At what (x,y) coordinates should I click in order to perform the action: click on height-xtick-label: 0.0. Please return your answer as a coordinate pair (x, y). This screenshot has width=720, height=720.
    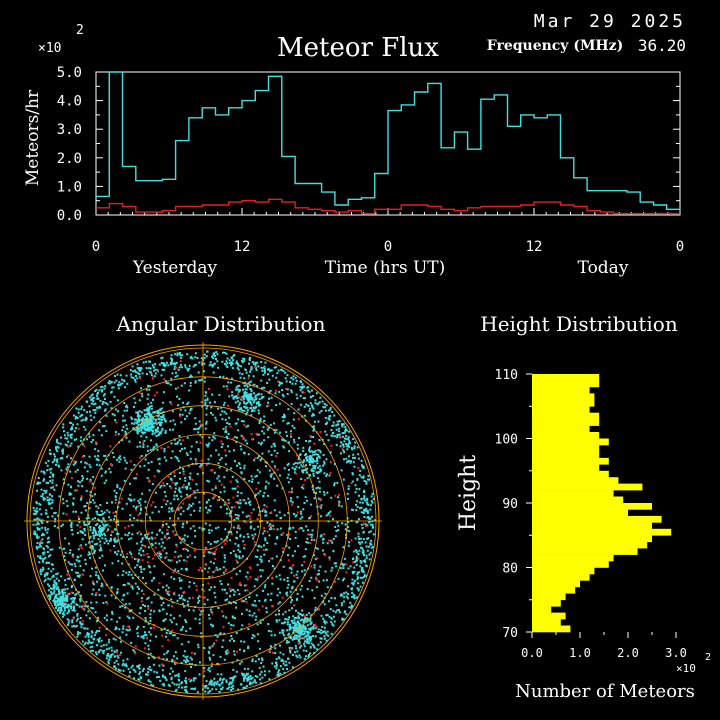
    Looking at the image, I should click on (532, 653).